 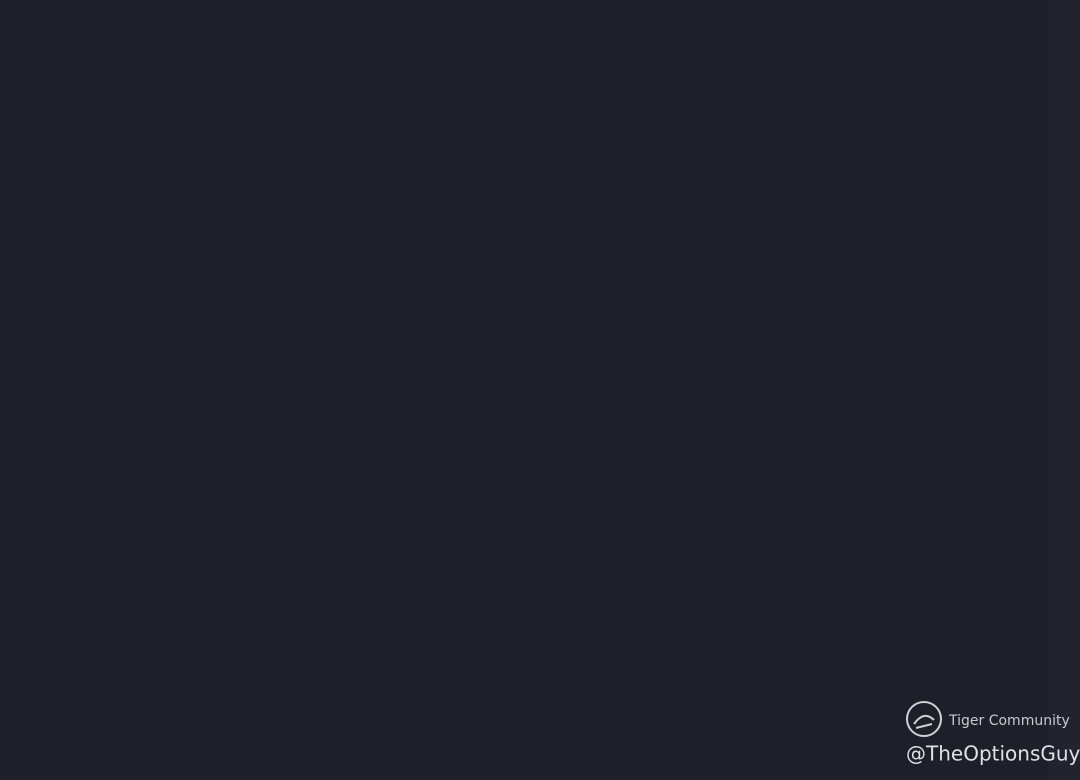 What do you see at coordinates (1064, 390) in the screenshot?
I see `right-gutter` at bounding box center [1064, 390].